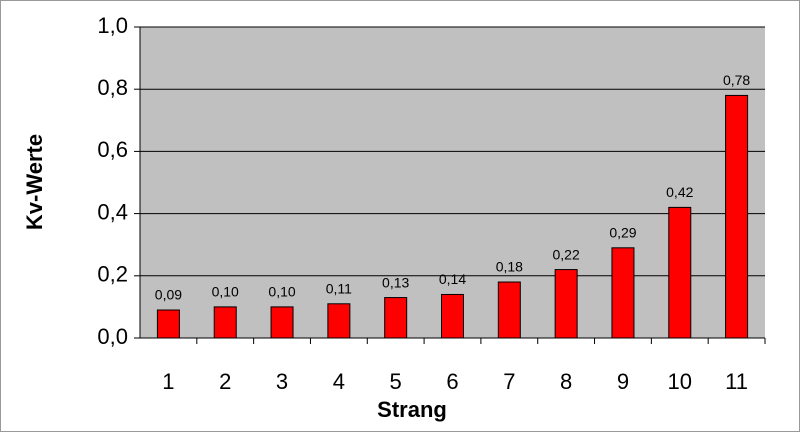 This screenshot has width=800, height=432. Describe the element at coordinates (168, 381) in the screenshot. I see `x-tick-label: 1` at that location.